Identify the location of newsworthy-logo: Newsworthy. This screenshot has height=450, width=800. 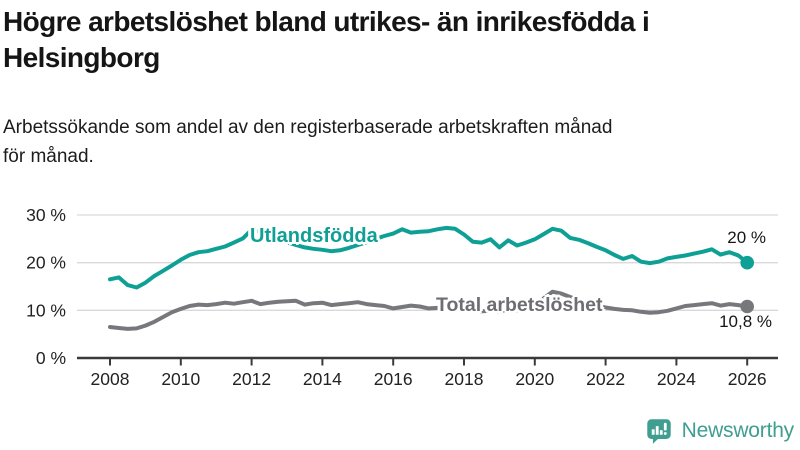
(719, 431).